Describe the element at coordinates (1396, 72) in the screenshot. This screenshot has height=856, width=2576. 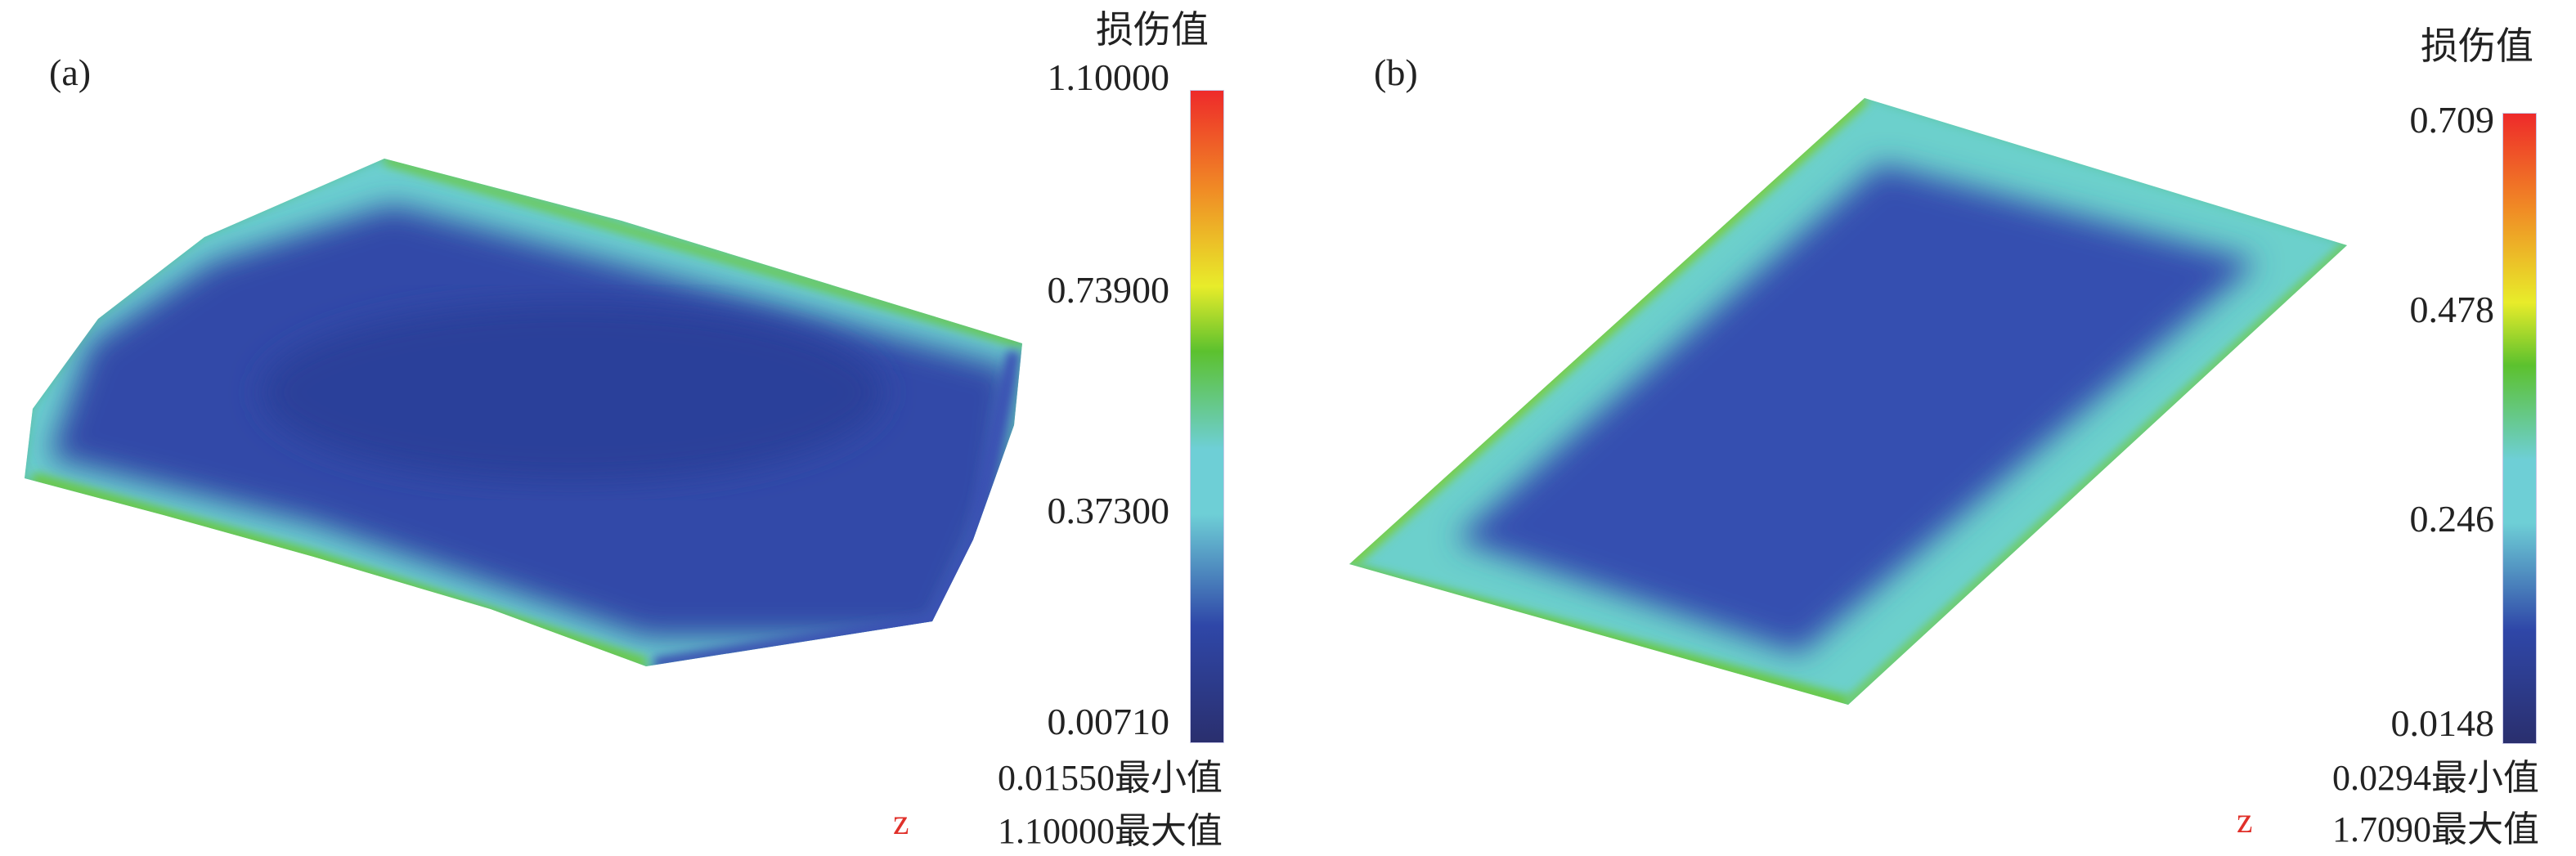
I see `panel-label-b: (b)` at that location.